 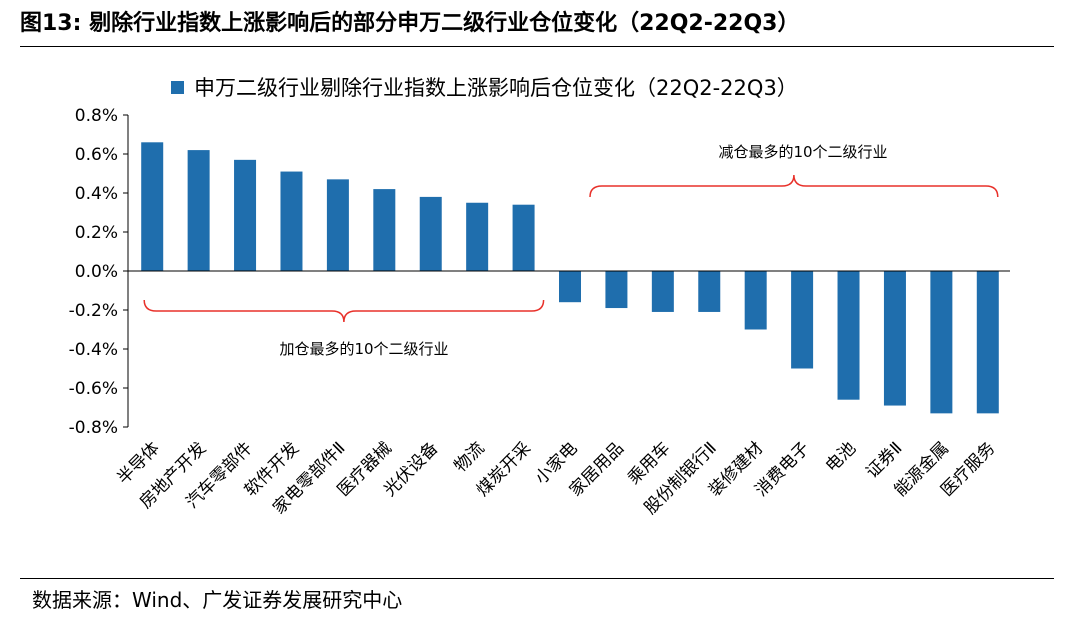 What do you see at coordinates (884, 460) in the screenshot?
I see `x-tick-label: 证券Ⅱ` at bounding box center [884, 460].